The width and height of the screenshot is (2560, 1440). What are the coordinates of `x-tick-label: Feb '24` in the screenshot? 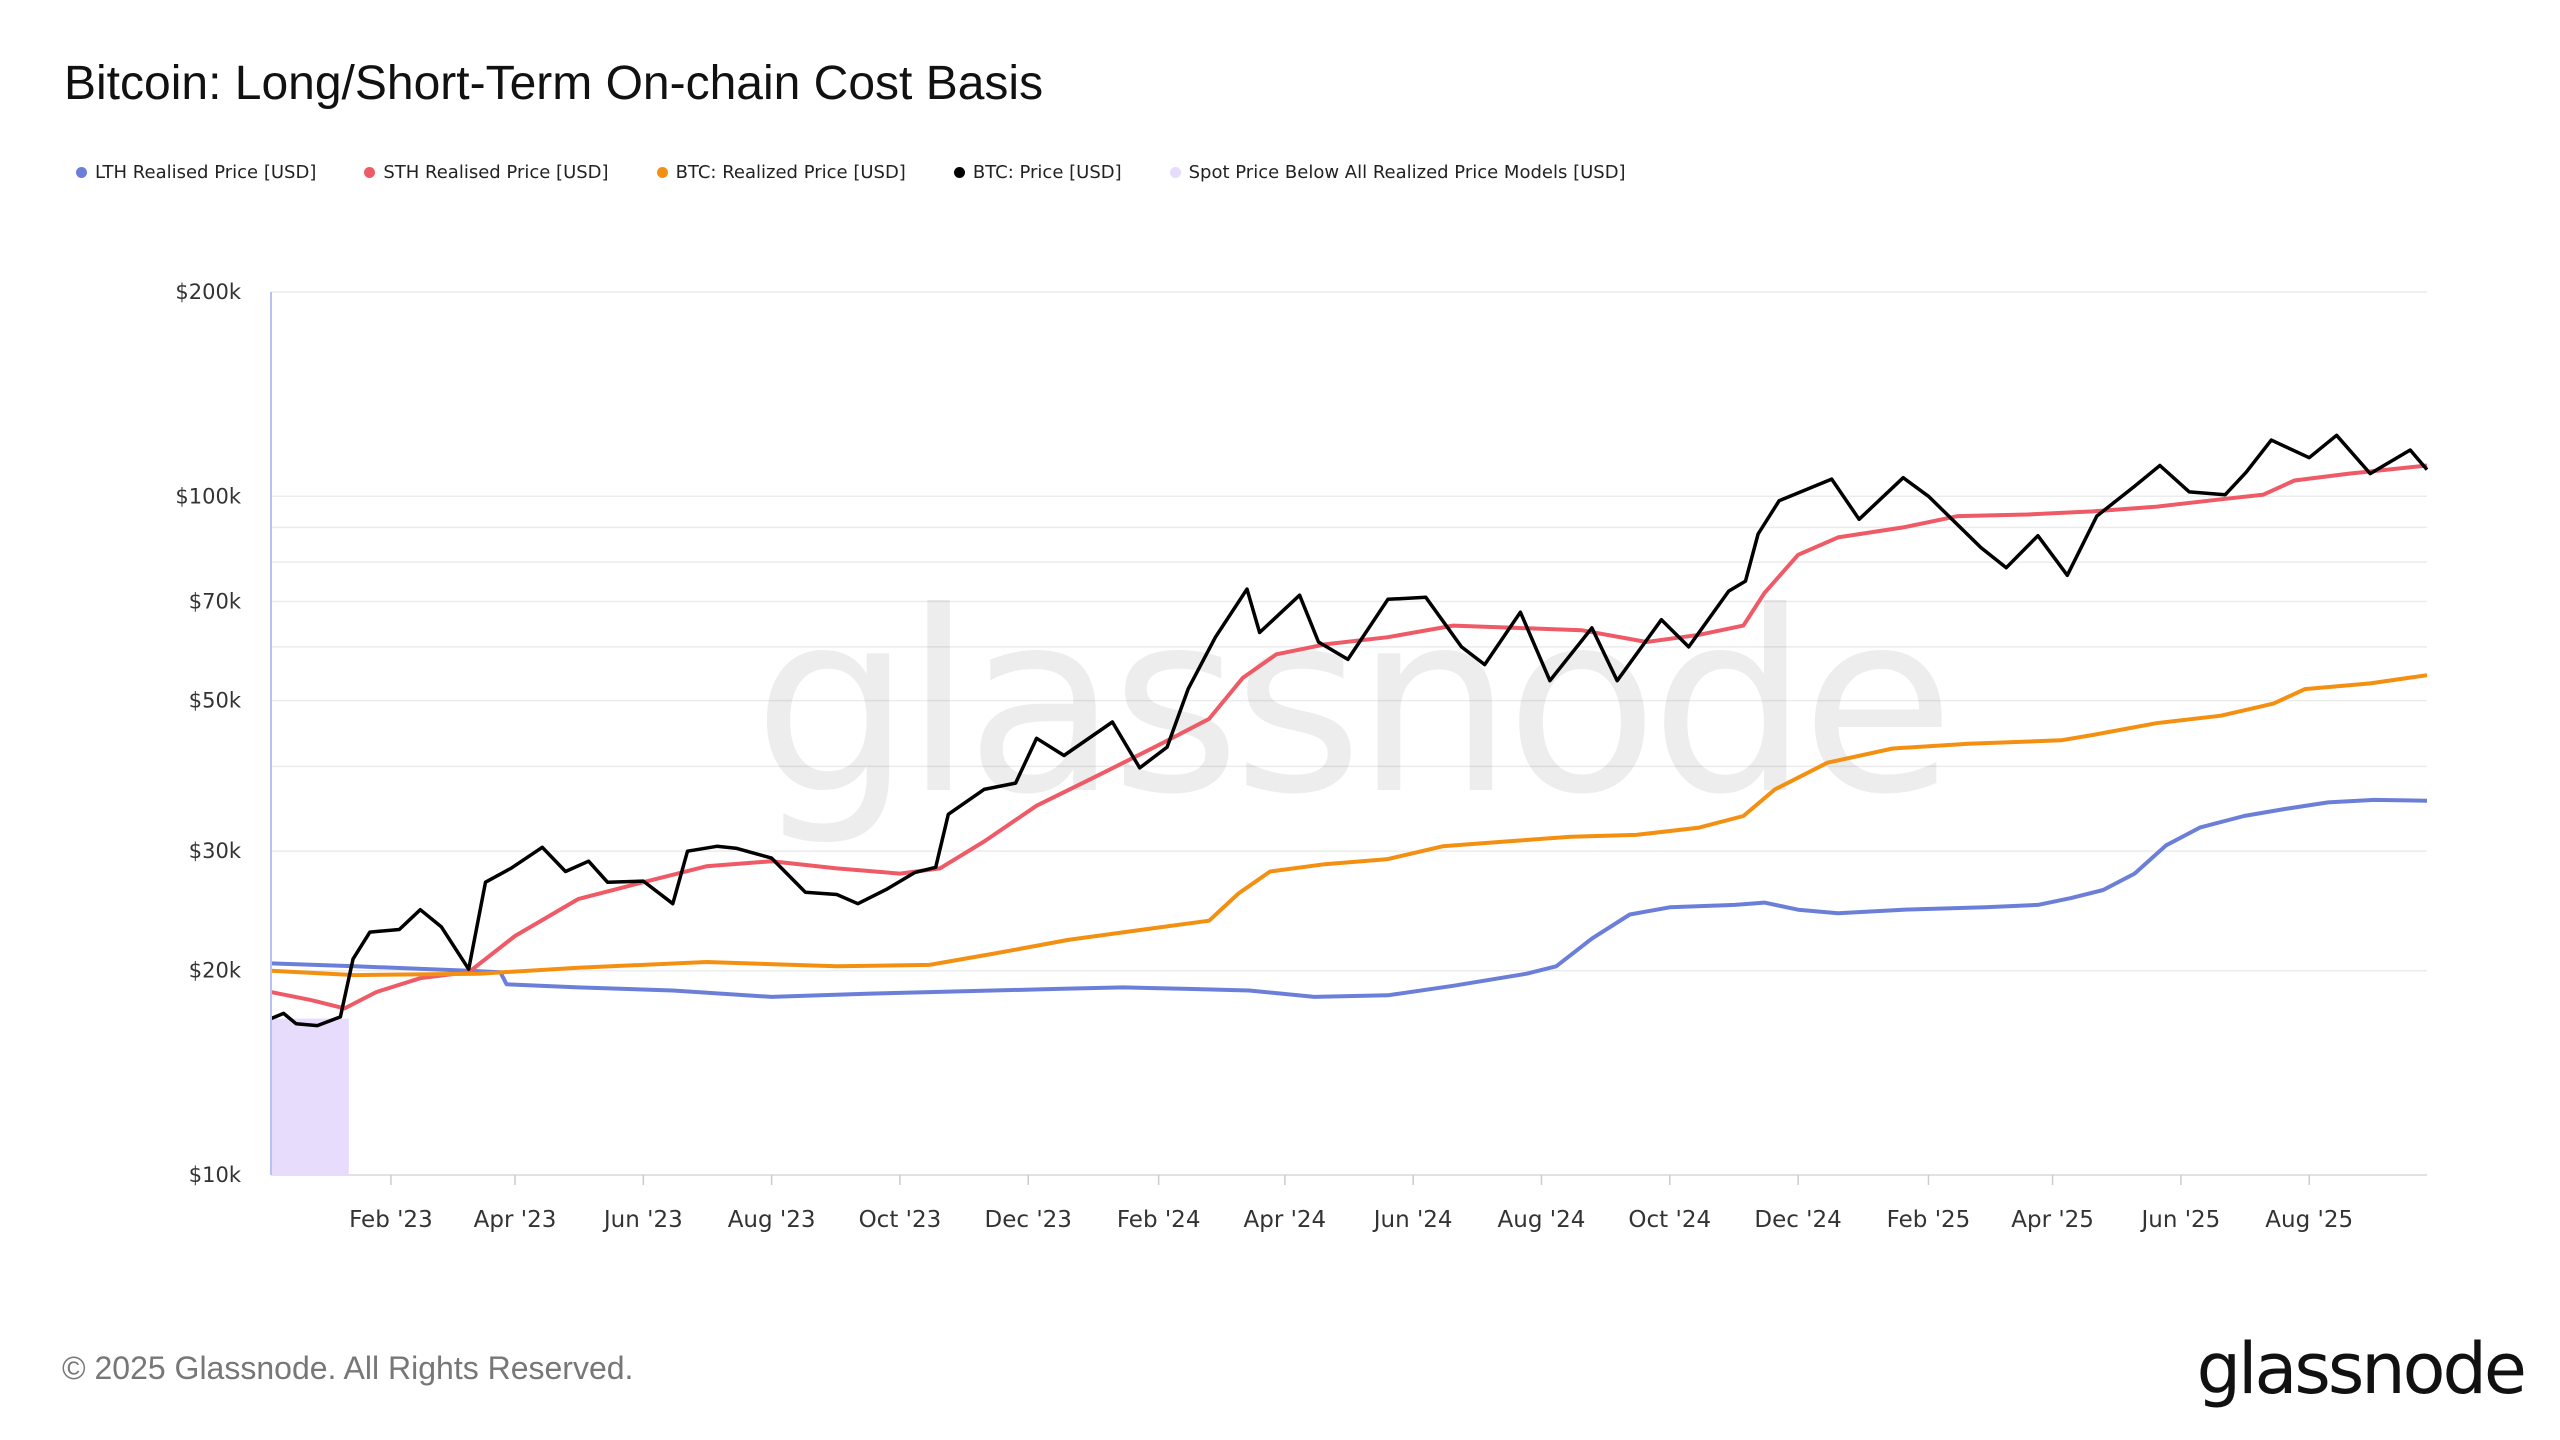 It's located at (1159, 1220).